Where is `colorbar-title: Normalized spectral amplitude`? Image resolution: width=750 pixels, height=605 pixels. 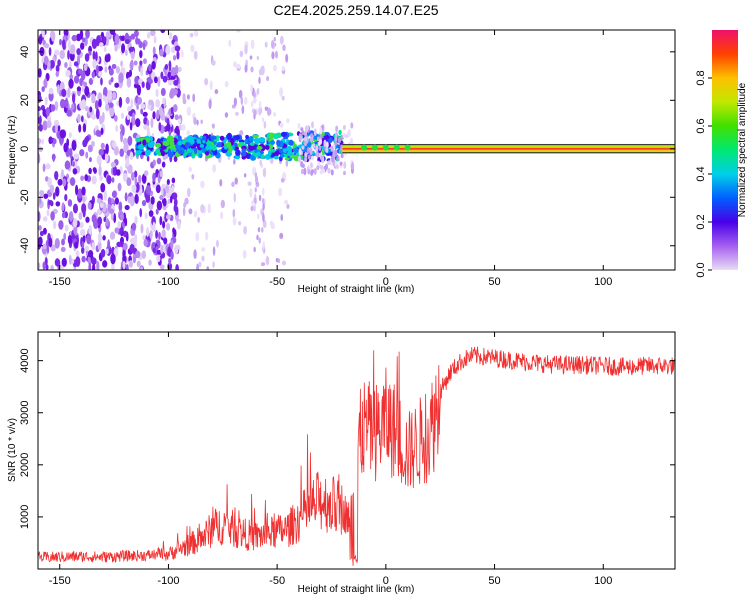 colorbar-title: Normalized spectral amplitude is located at coordinates (742, 149).